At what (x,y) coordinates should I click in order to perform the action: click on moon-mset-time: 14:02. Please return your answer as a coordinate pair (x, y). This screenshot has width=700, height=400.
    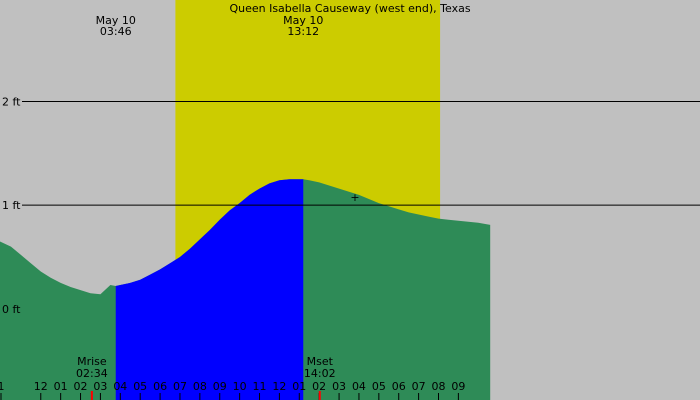
    Looking at the image, I should click on (320, 373).